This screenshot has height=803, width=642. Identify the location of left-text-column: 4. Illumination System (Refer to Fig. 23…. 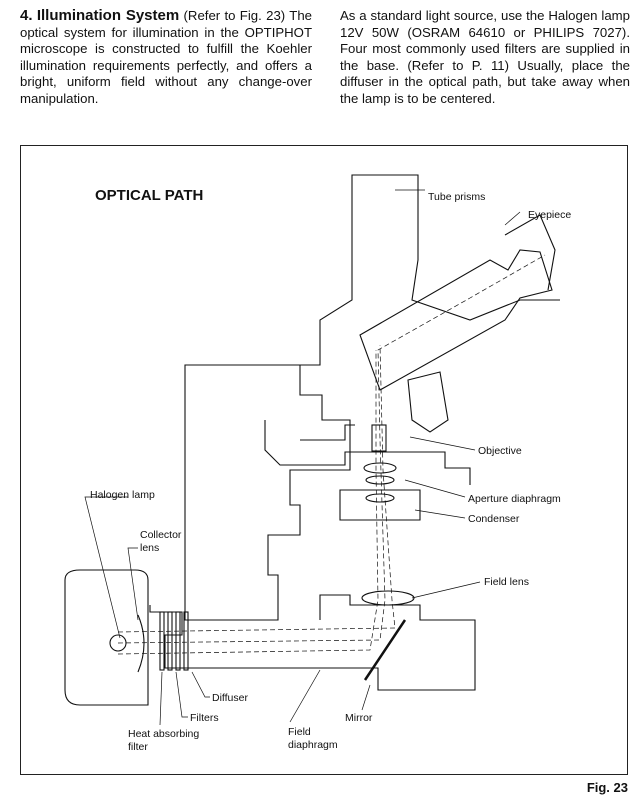
(166, 57).